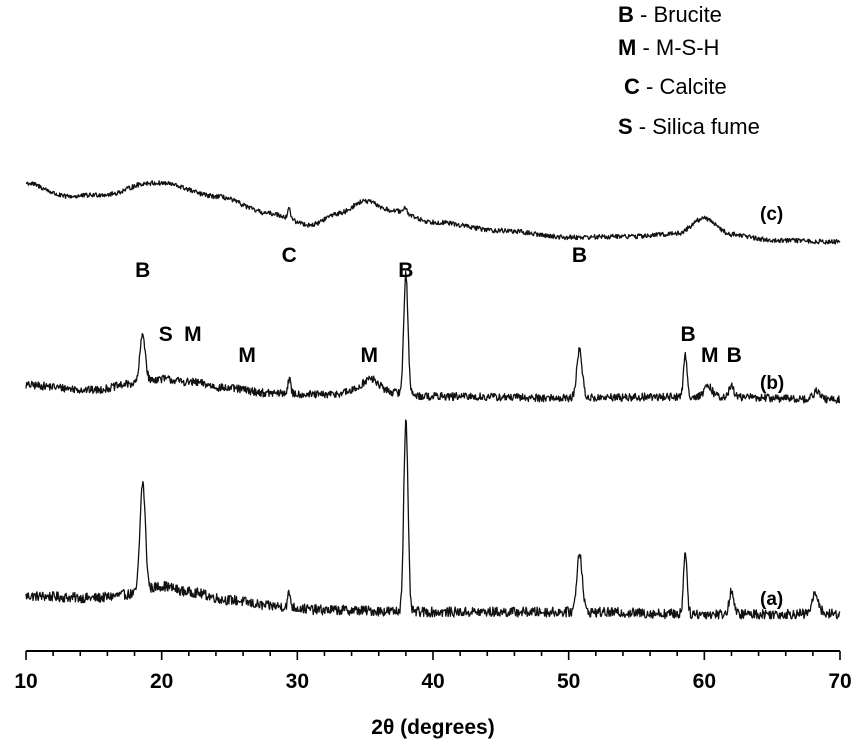 The width and height of the screenshot is (857, 747). I want to click on peak-label: C, so click(289, 255).